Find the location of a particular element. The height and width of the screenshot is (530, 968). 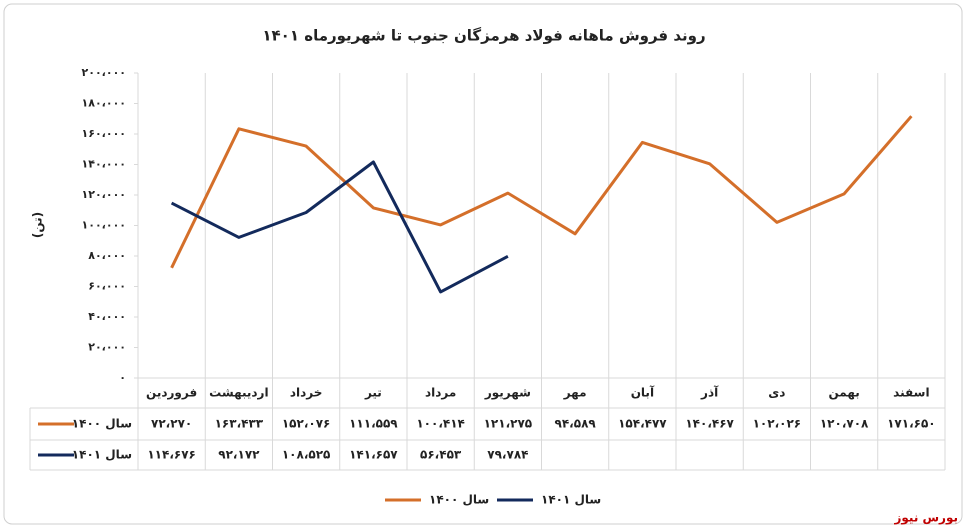

watermark: بورس نیوز is located at coordinates (925, 518).